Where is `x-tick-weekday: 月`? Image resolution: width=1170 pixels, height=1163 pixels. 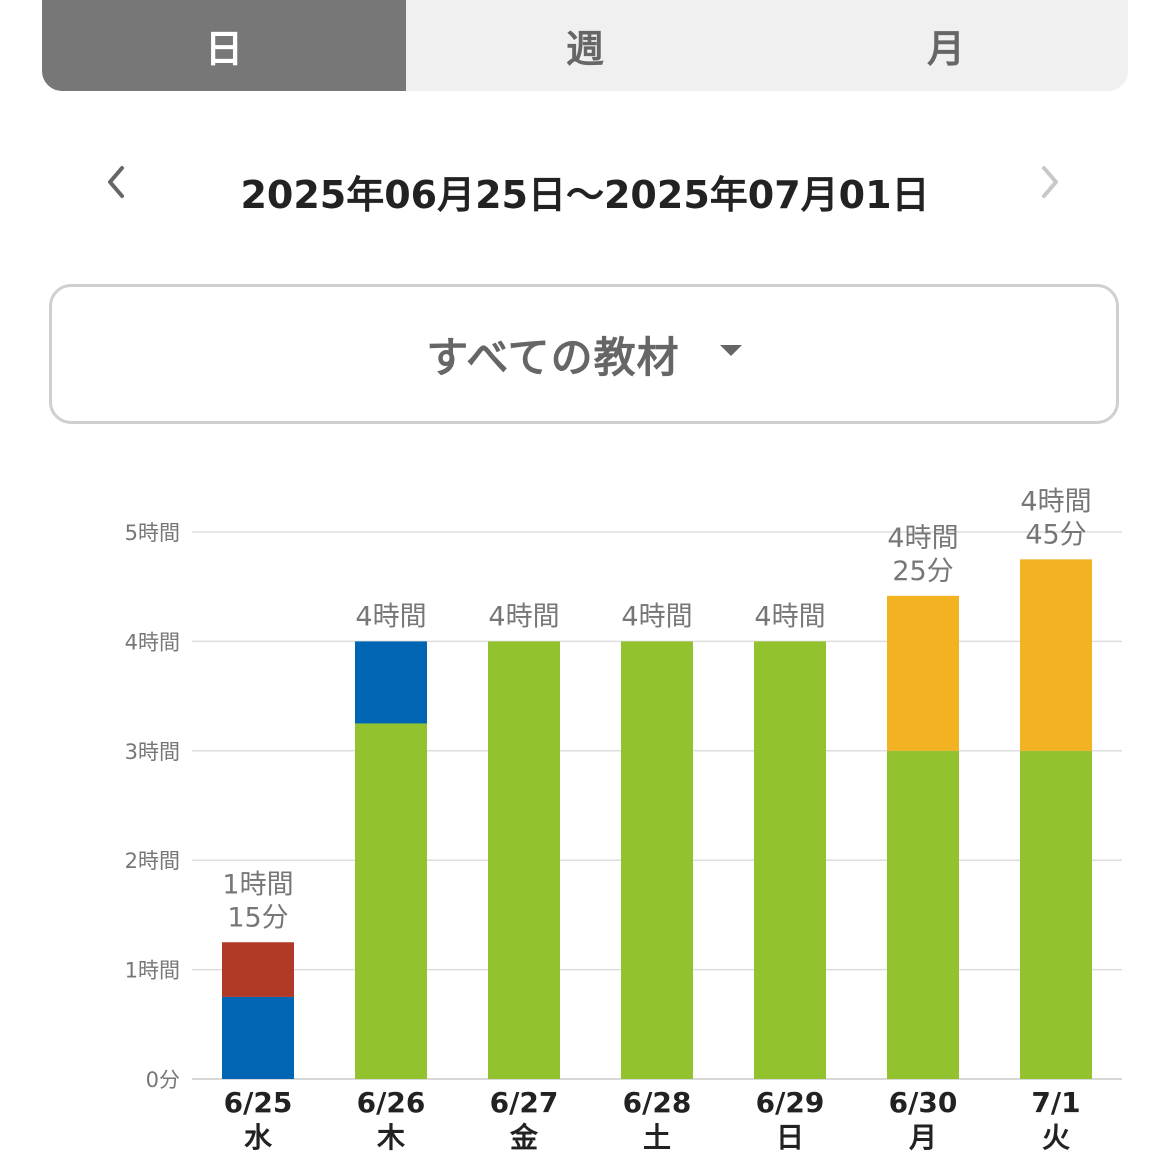
x-tick-weekday: 月 is located at coordinates (922, 1137).